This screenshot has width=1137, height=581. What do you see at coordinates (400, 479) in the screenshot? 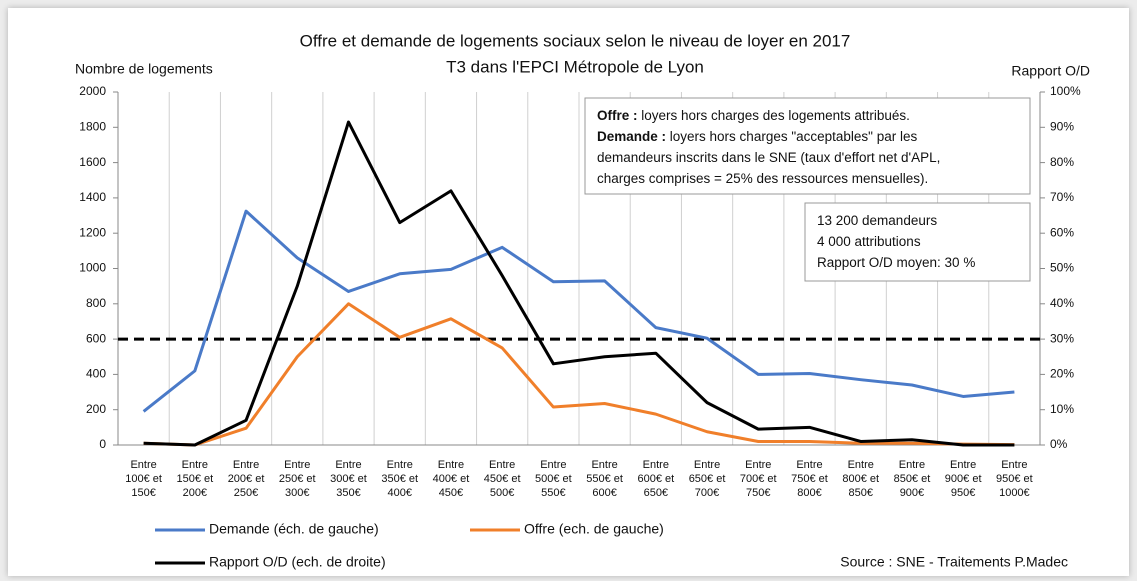
I see `x-tick-label: Entre 350€ et 400€` at bounding box center [400, 479].